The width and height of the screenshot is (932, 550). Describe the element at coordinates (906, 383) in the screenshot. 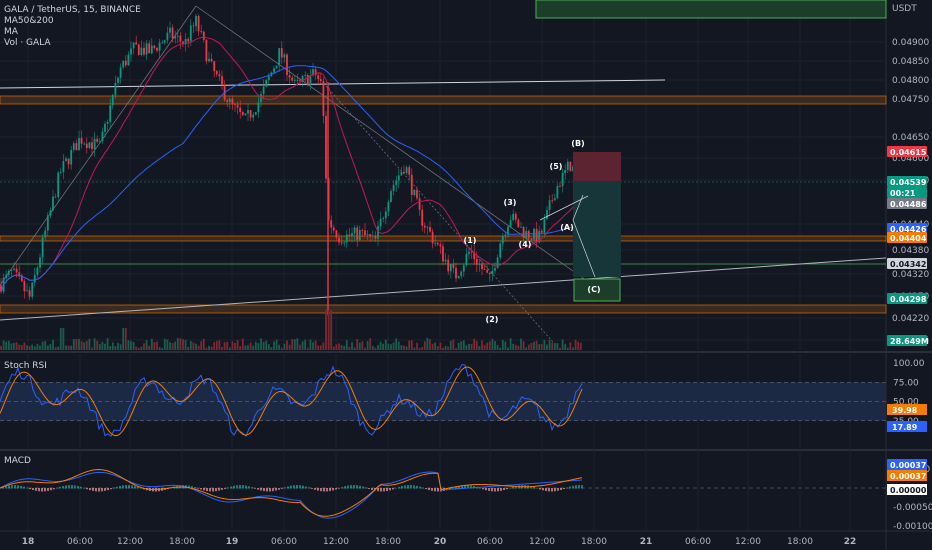

I see `stoch-tick: 75.00` at that location.